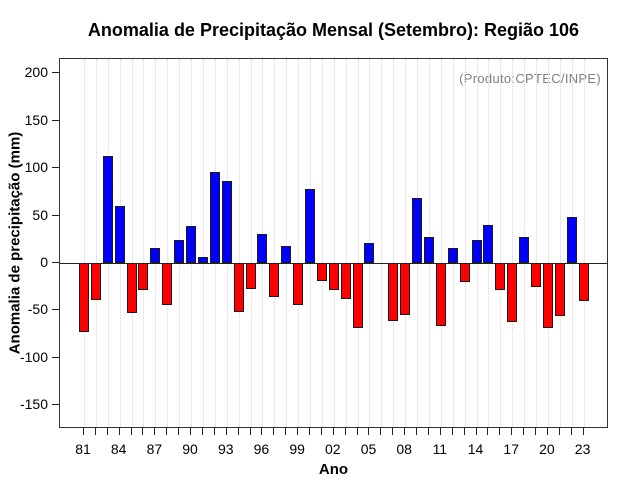 Image resolution: width=640 pixels, height=500 pixels. What do you see at coordinates (452, 255) in the screenshot?
I see `bar-2012` at bounding box center [452, 255].